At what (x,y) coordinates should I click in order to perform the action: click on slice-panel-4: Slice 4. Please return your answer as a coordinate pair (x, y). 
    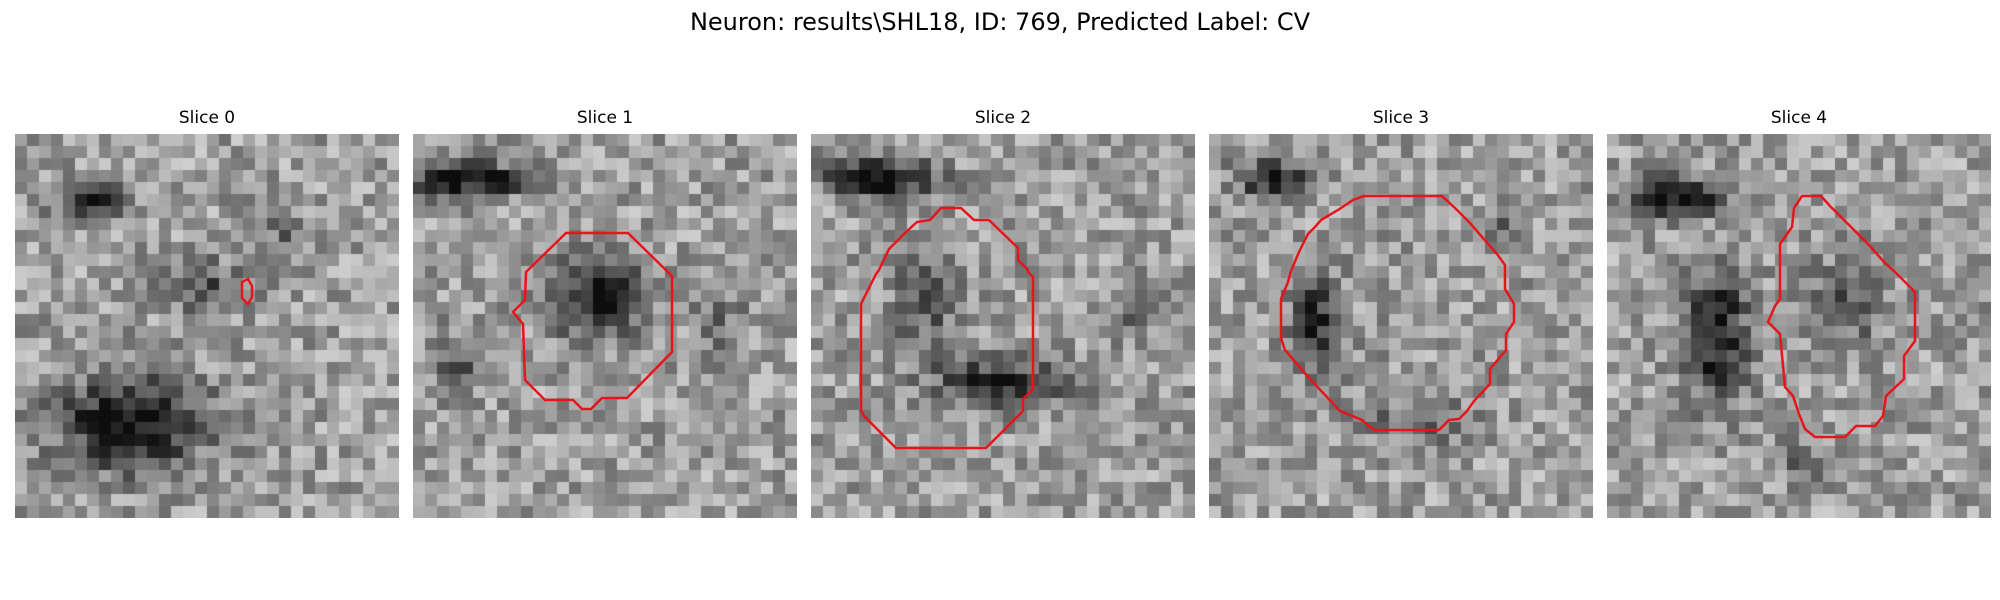
    Looking at the image, I should click on (1799, 313).